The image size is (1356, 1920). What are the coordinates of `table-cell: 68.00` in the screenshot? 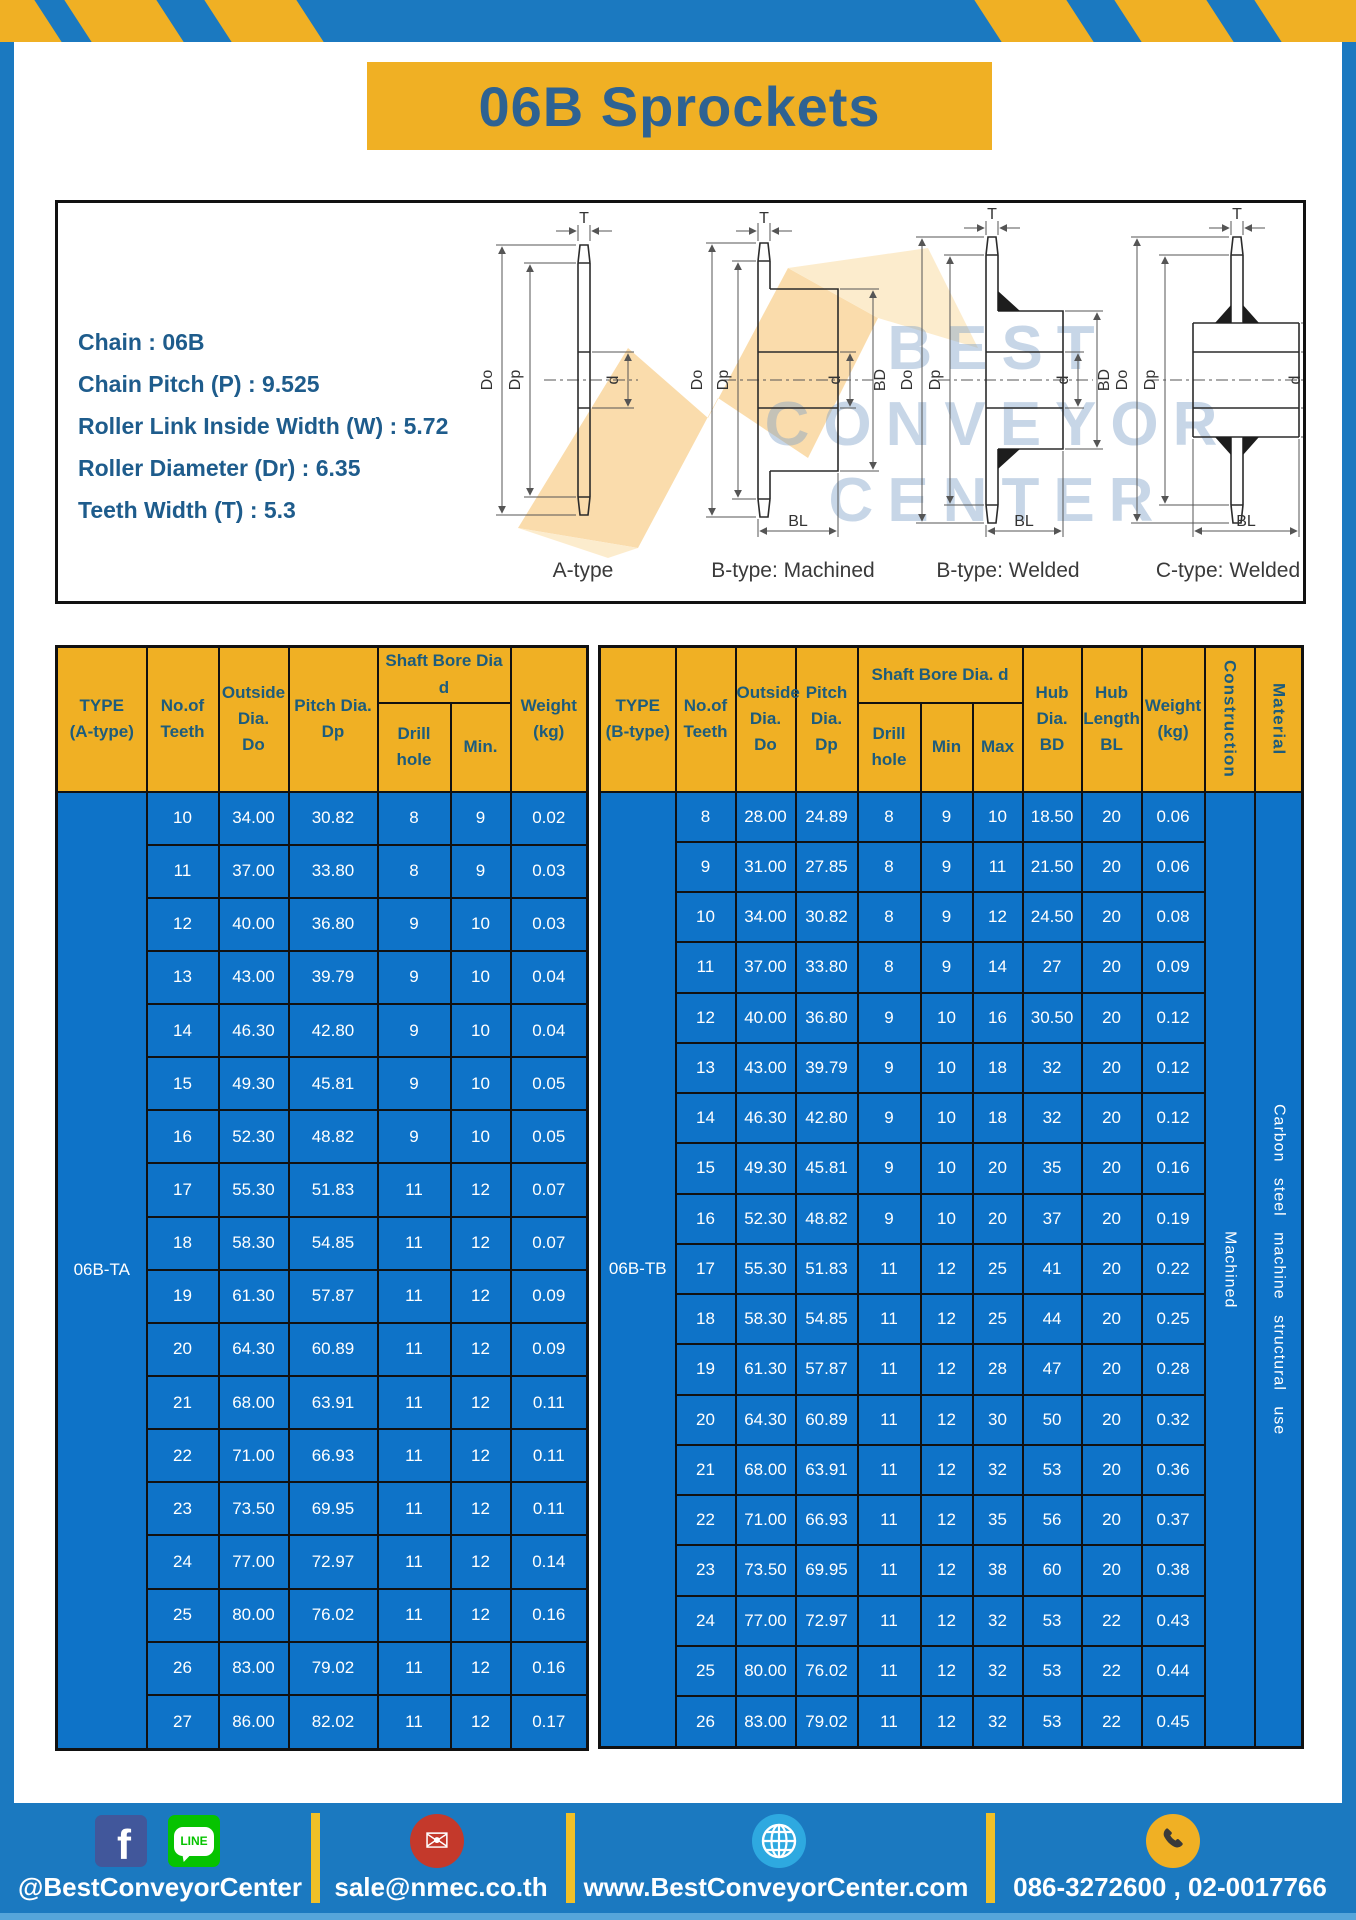 It's located at (253, 1403).